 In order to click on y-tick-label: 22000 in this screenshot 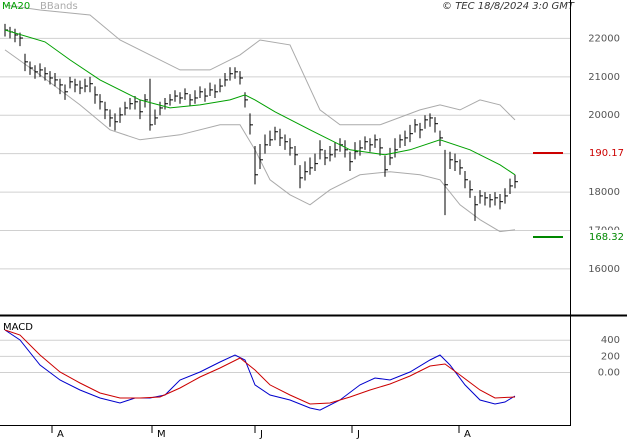, I will do `click(604, 38)`.